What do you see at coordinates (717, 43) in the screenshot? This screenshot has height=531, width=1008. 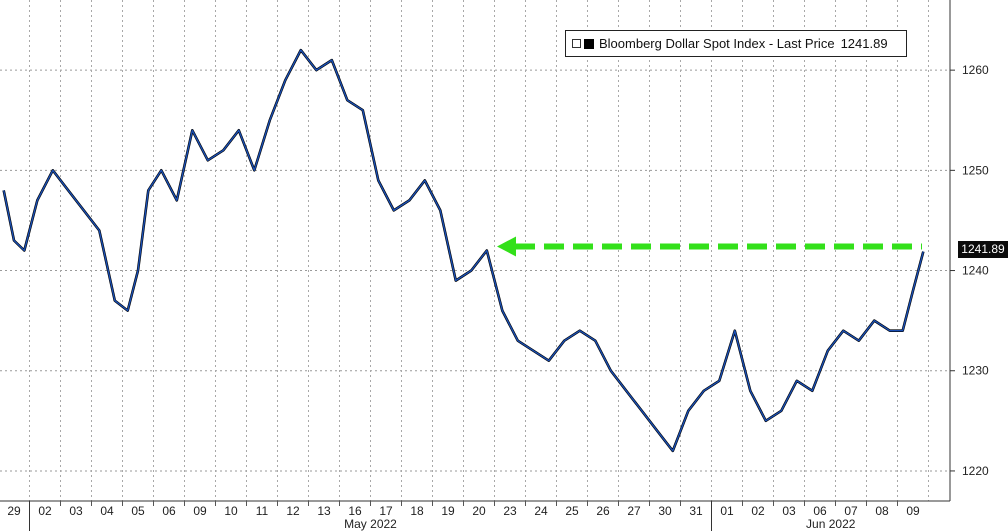 I see `legend-label: Bloomberg Dollar Spot Index - Last Price` at bounding box center [717, 43].